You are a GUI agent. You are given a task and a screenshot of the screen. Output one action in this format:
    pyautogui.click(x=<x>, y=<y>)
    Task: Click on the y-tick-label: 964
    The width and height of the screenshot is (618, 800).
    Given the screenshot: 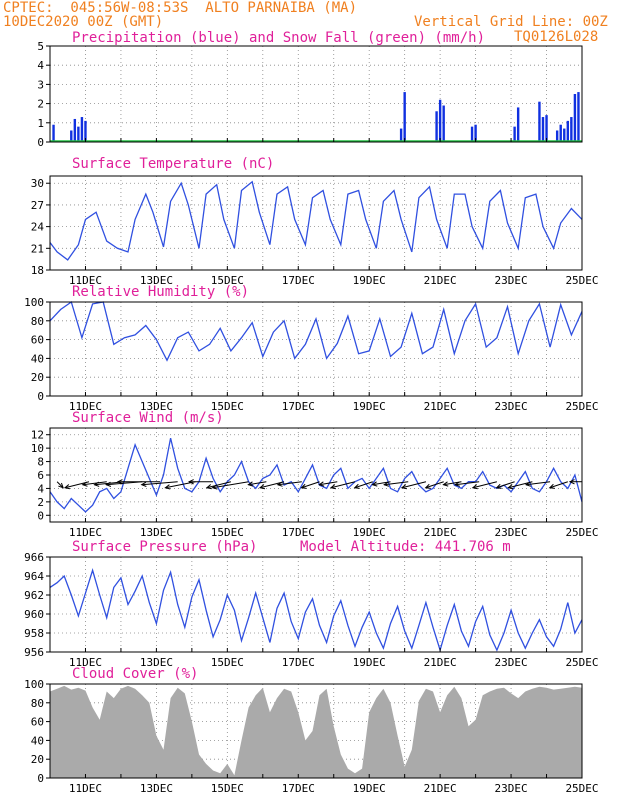 What is the action you would take?
    pyautogui.click(x=34, y=576)
    